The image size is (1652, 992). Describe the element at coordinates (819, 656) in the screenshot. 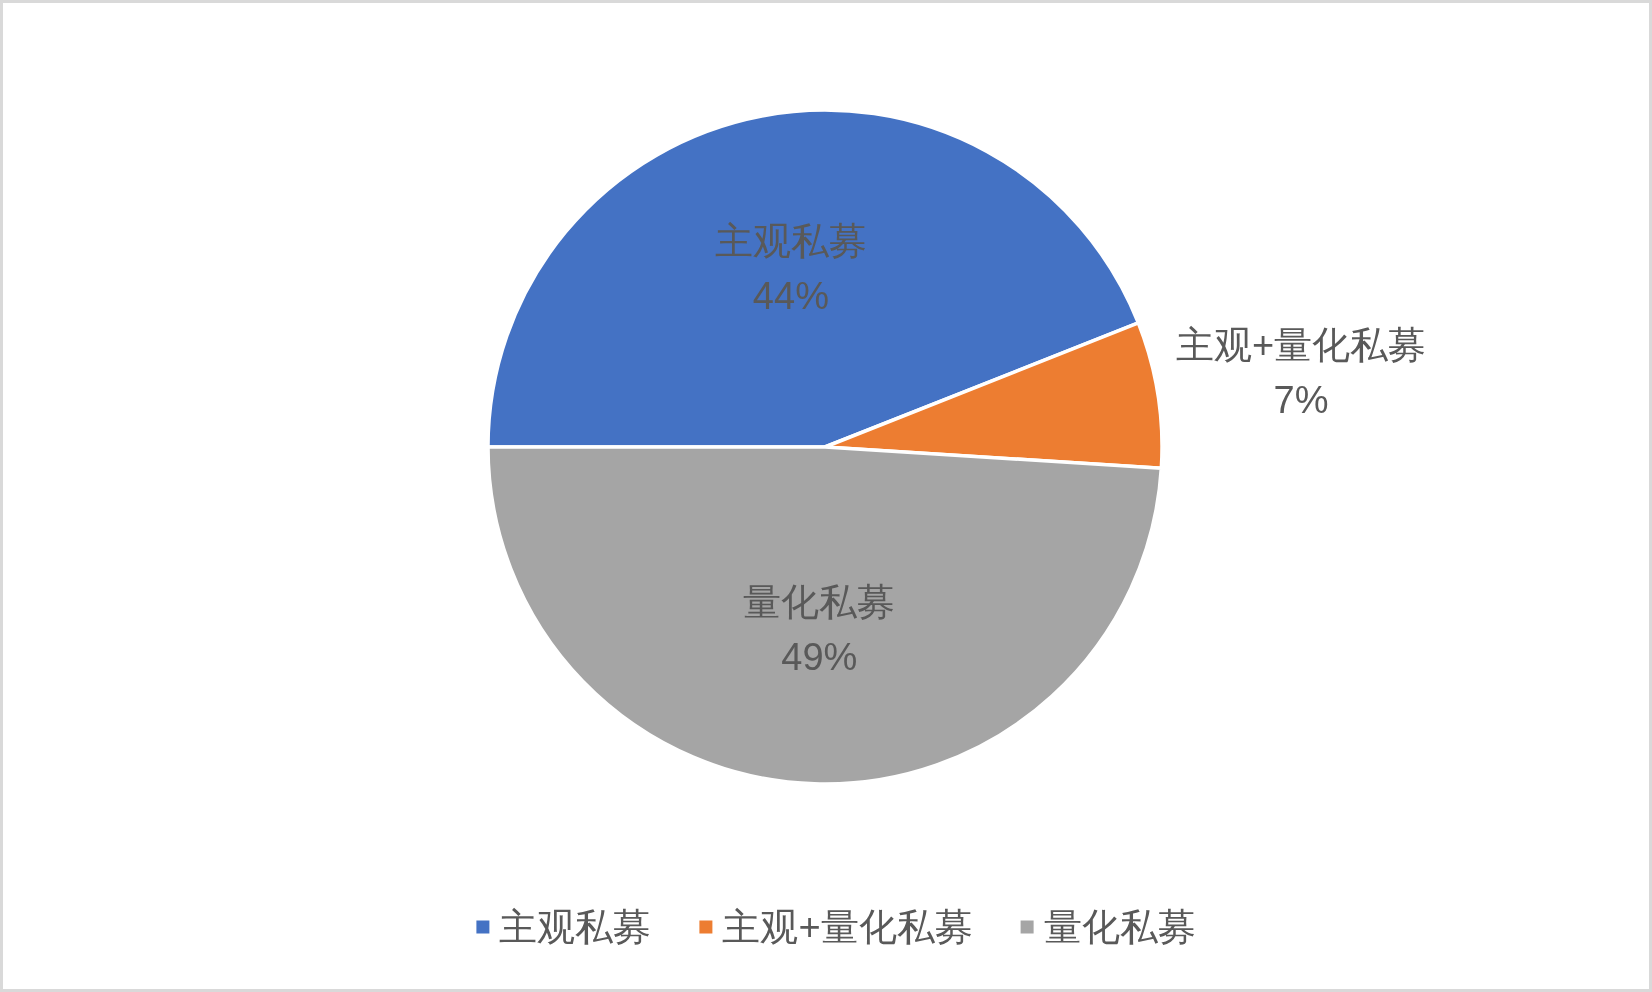

I see `data-label: 49%` at that location.